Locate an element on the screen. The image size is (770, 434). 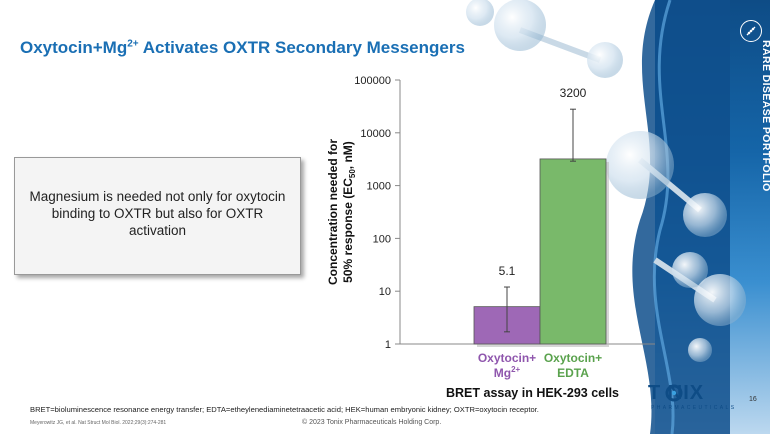
category-label-superscript: 2+ is located at coordinates (515, 369).